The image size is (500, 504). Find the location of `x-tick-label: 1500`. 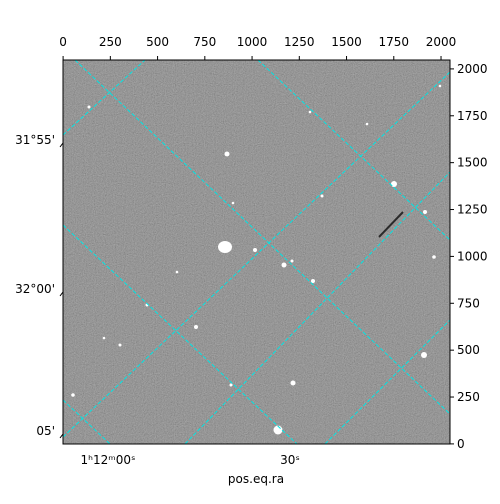

x-tick-label: 1500 is located at coordinates (346, 42).